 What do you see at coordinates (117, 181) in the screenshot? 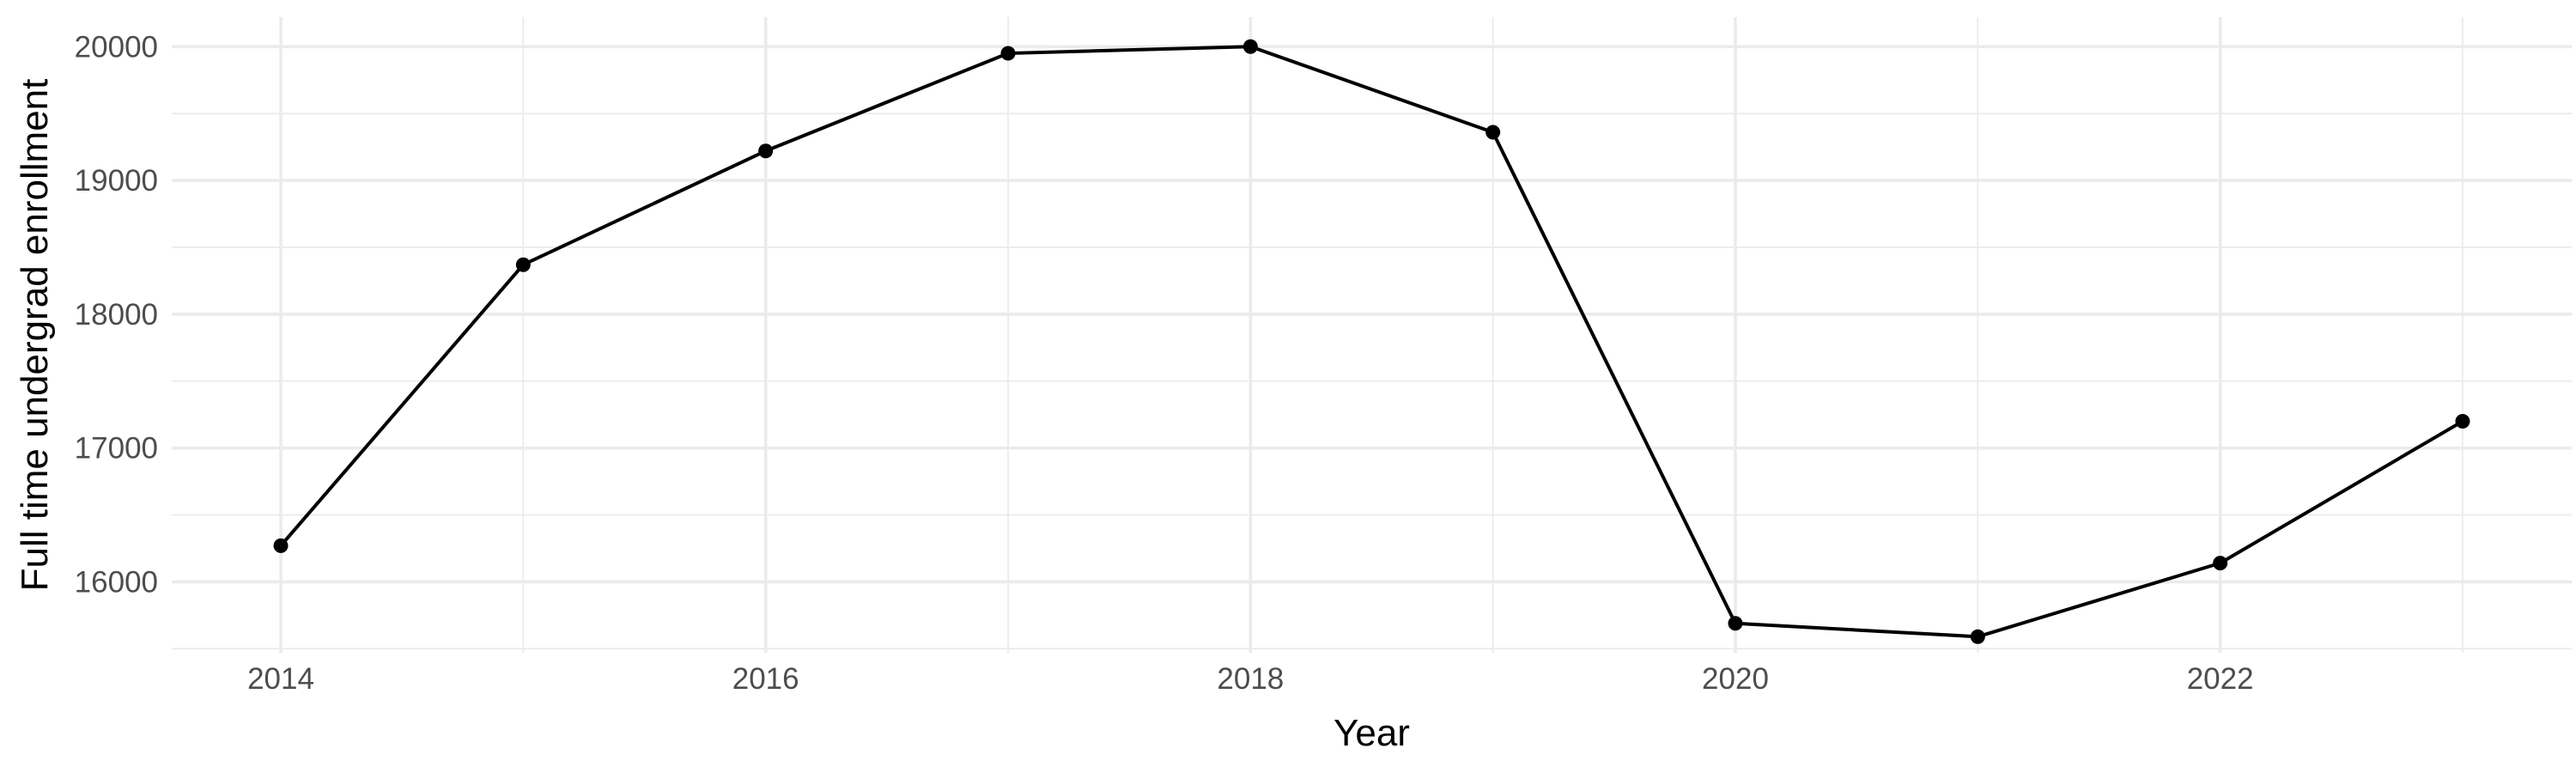
I see `y-tick-label: 19000` at bounding box center [117, 181].